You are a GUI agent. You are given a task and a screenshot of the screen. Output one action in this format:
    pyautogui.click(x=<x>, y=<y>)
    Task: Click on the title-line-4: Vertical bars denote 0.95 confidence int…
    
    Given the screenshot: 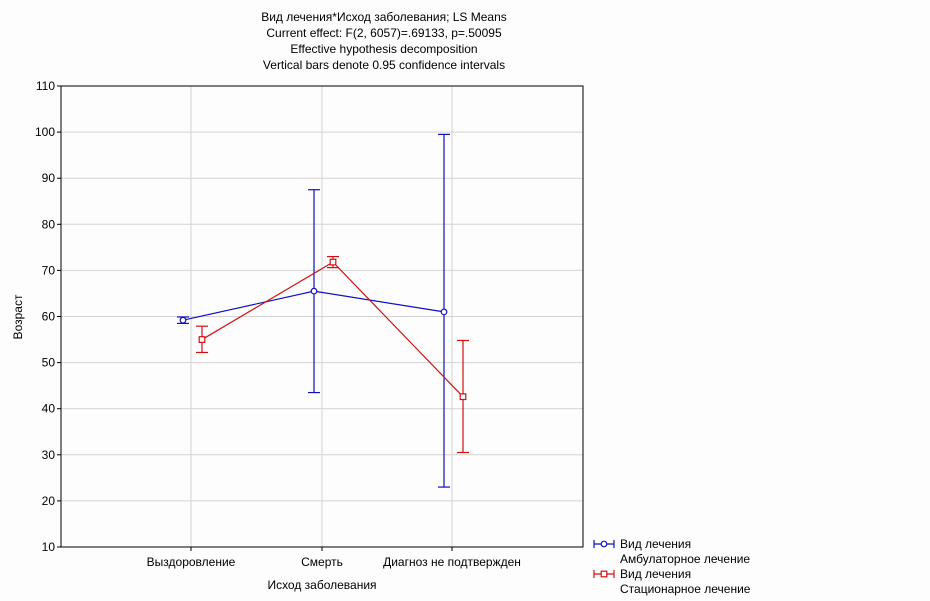 What is the action you would take?
    pyautogui.click(x=384, y=65)
    